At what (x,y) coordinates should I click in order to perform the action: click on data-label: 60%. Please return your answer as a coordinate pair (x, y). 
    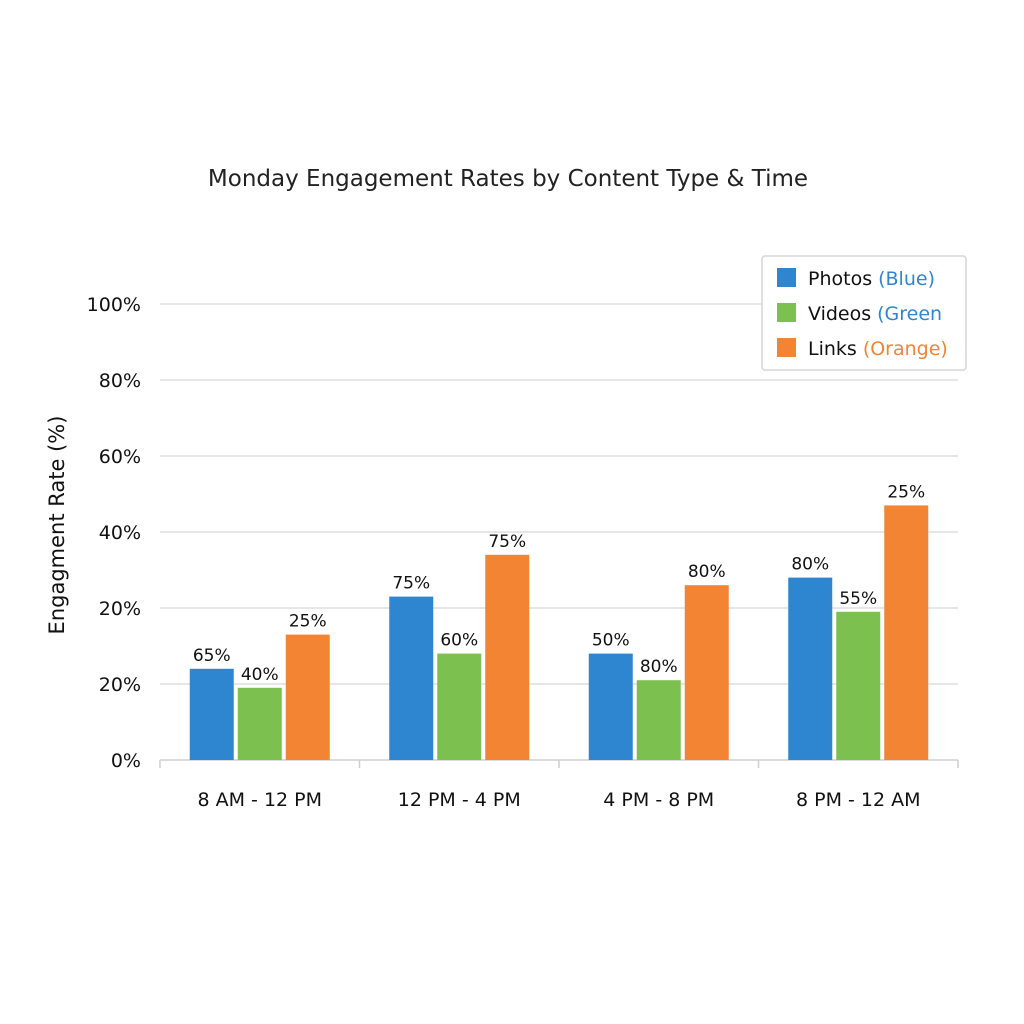
    Looking at the image, I should click on (459, 641).